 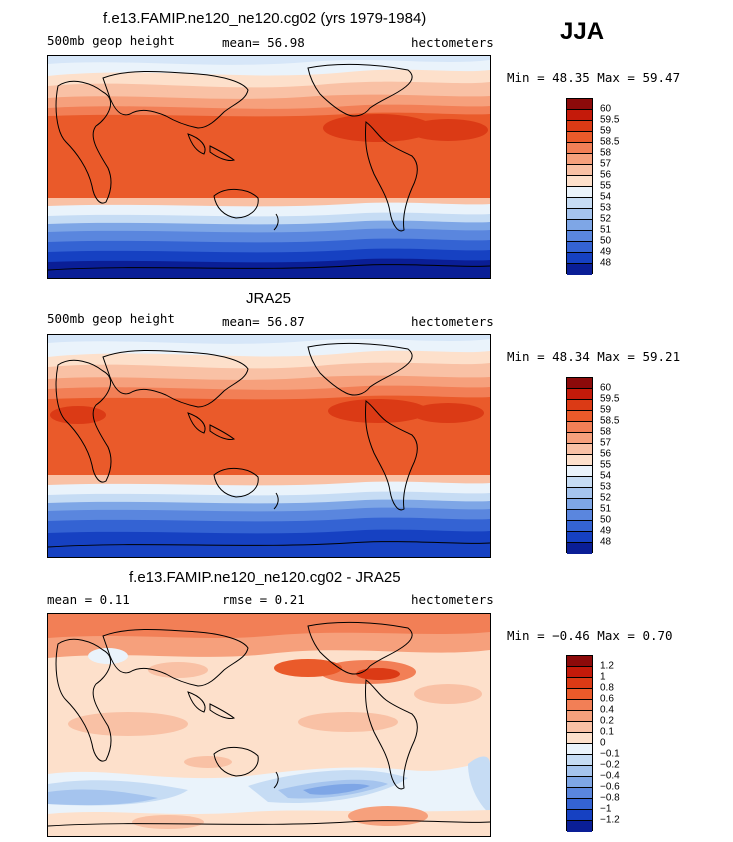 What do you see at coordinates (607, 732) in the screenshot?
I see `colorbar-label: 0.1` at bounding box center [607, 732].